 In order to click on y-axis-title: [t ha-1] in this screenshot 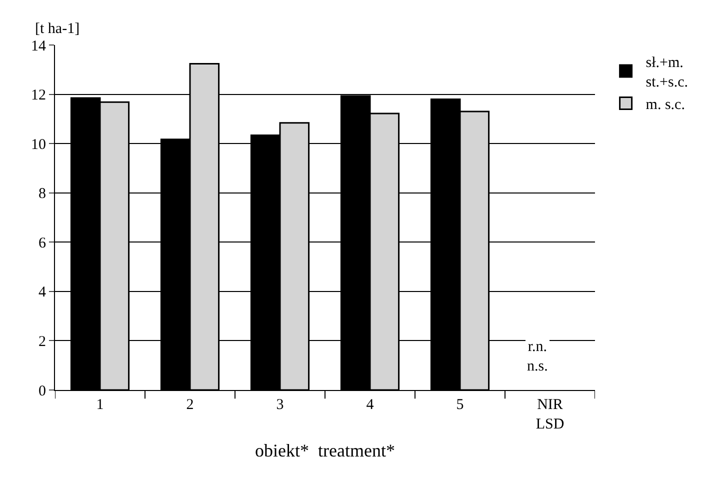, I will do `click(57, 29)`.